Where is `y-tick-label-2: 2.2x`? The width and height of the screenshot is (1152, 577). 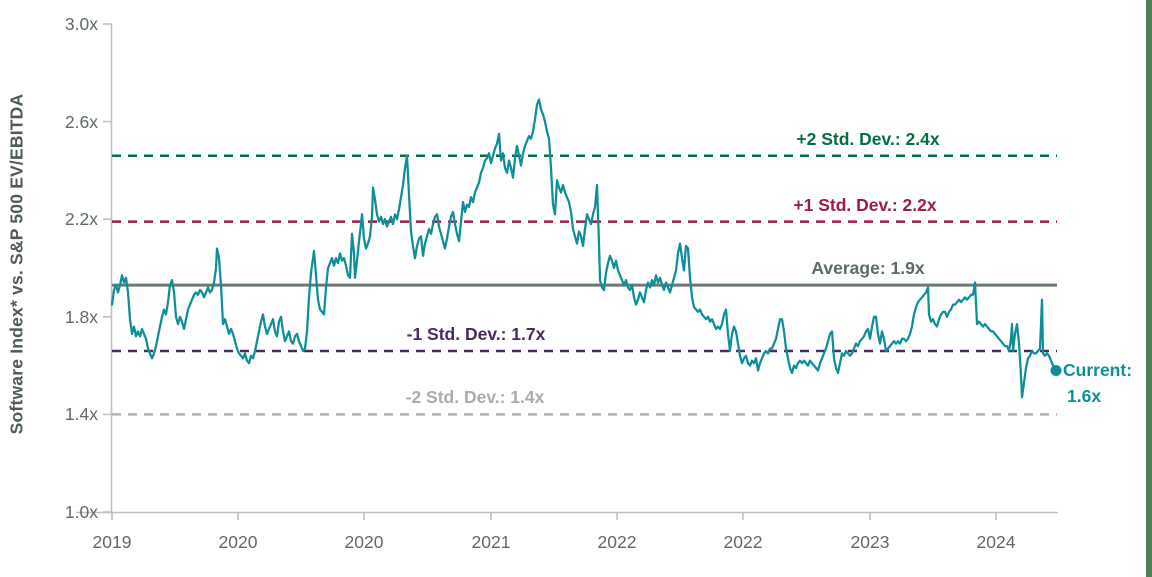 y-tick-label-2: 2.2x is located at coordinates (81, 219).